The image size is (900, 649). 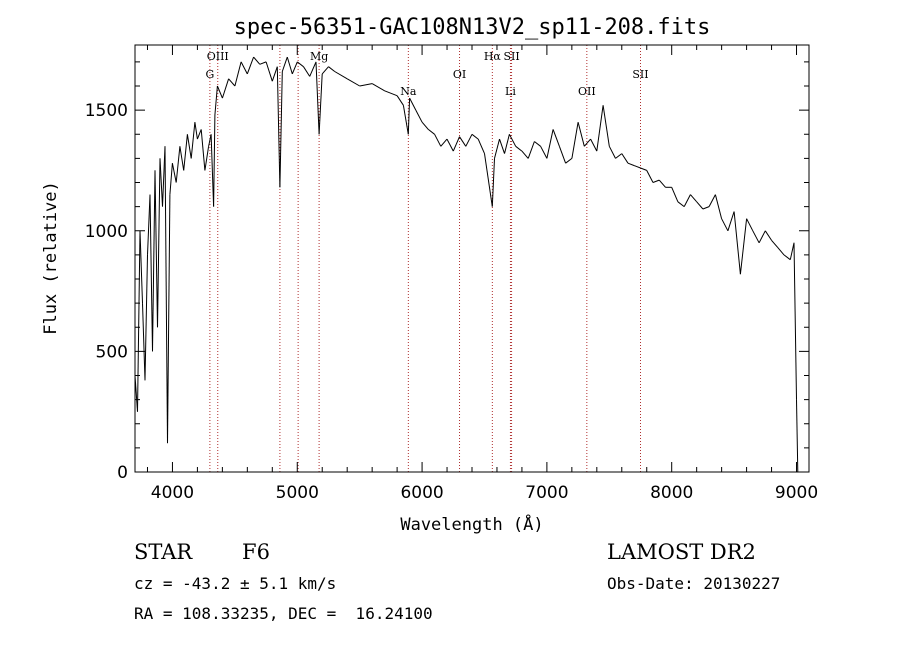 I want to click on x-axis-label: Wavelength (Å), so click(x=471, y=524).